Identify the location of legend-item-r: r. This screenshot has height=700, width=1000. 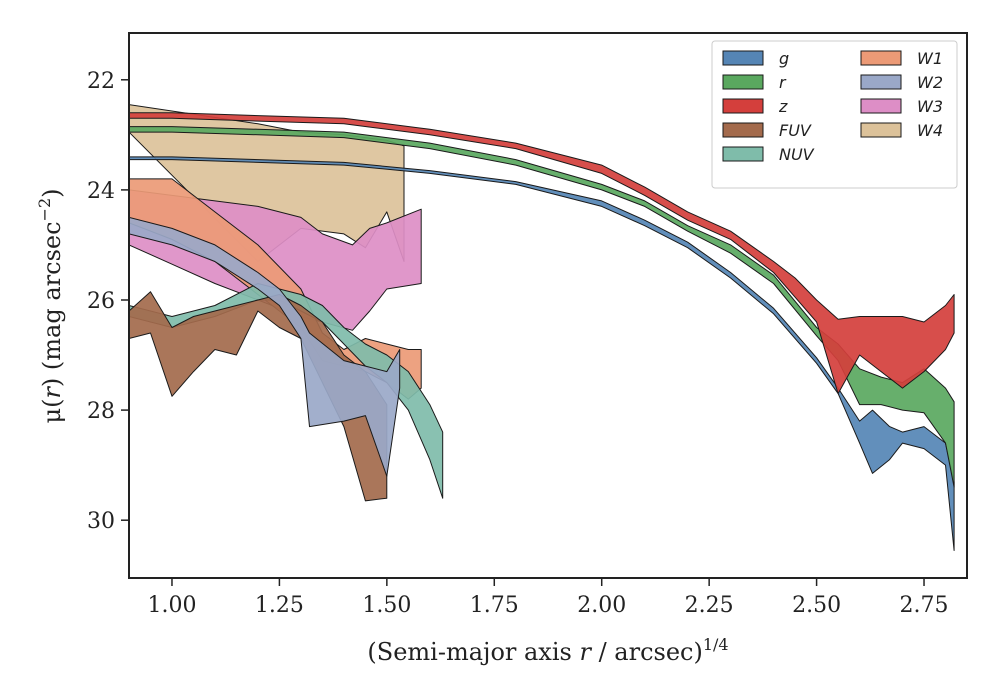
(754, 82).